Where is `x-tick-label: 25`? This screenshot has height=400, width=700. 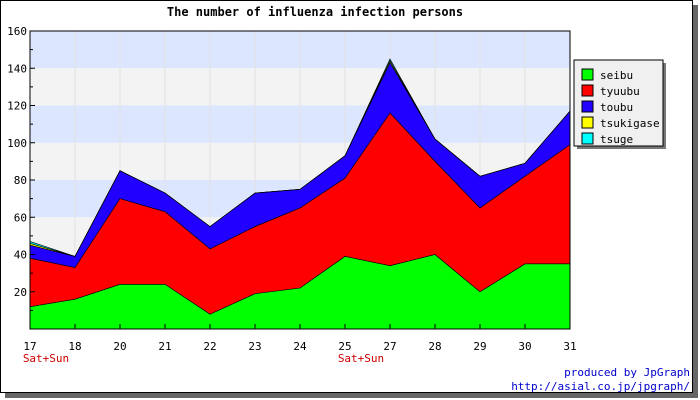 x-tick-label: 25 is located at coordinates (344, 346).